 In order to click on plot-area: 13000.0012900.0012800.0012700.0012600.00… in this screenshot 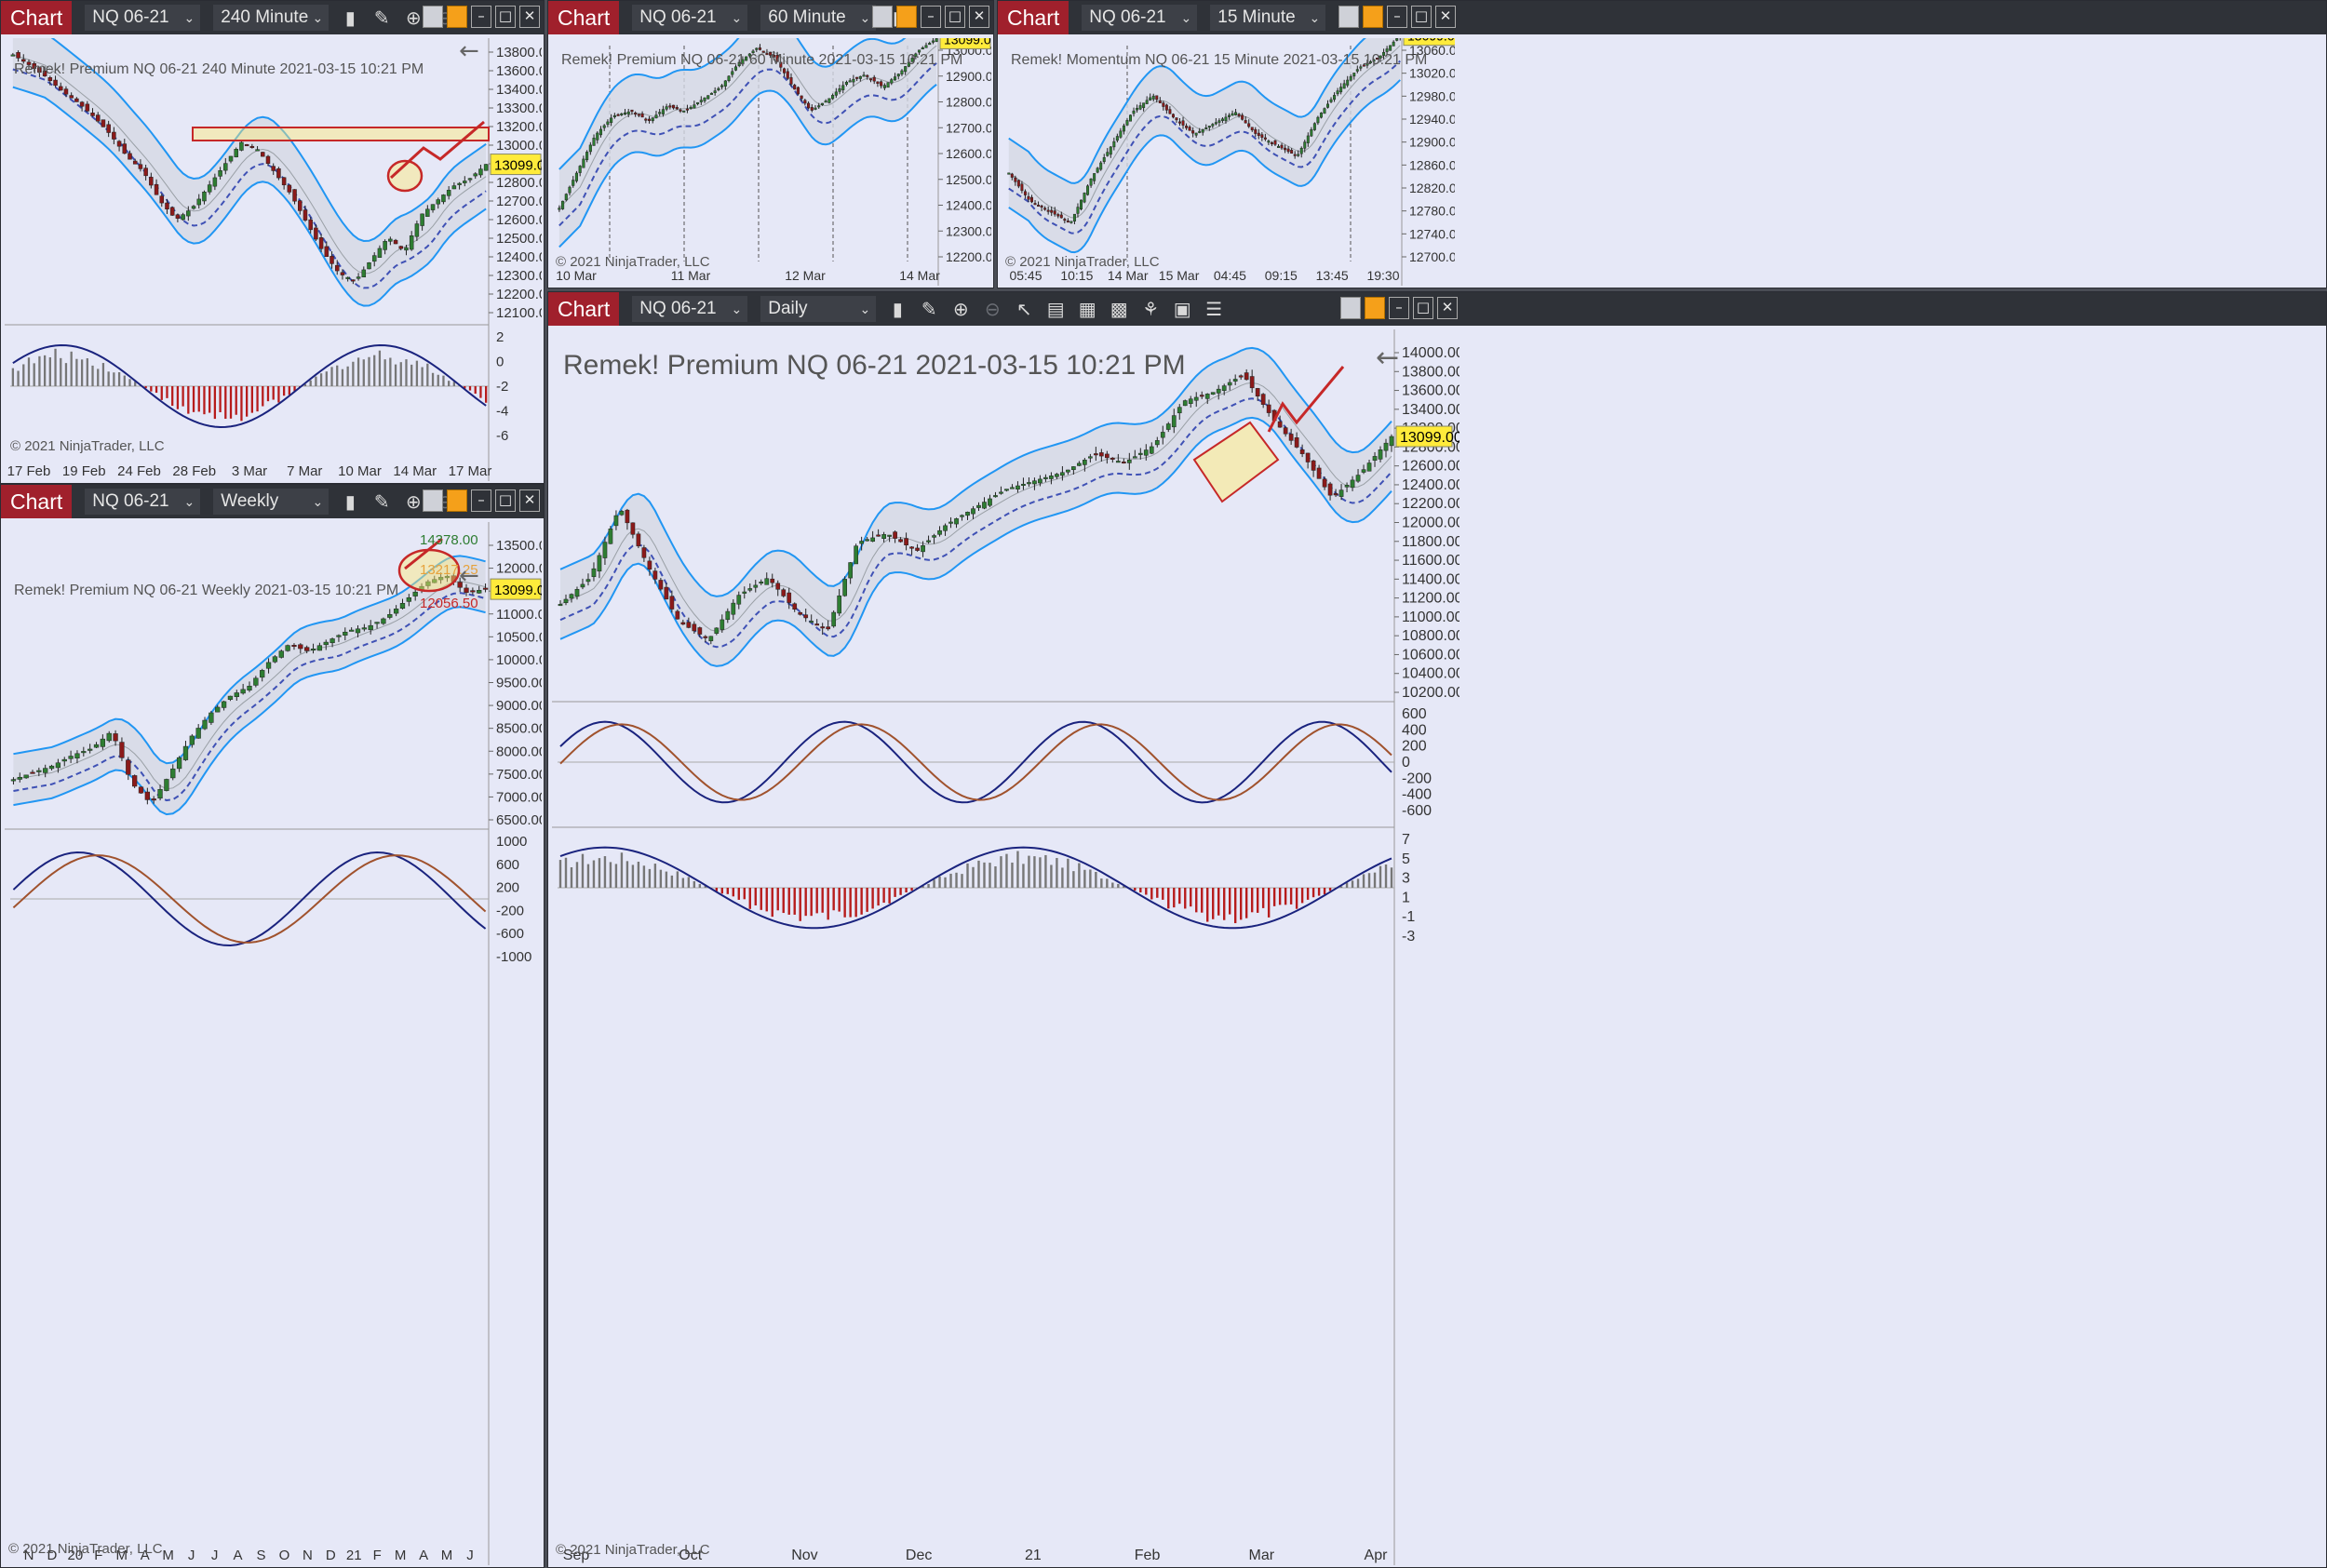, I will do `click(771, 162)`.